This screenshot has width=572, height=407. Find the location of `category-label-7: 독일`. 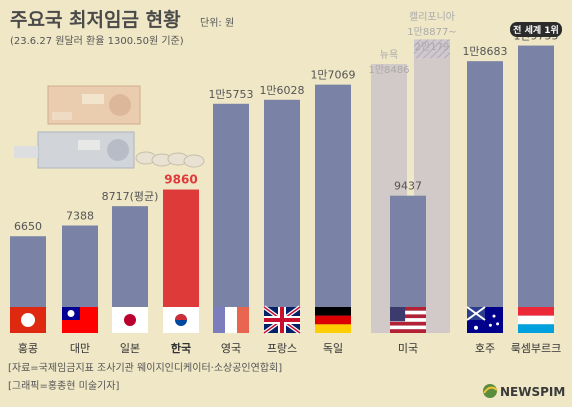

category-label-7: 독일 is located at coordinates (333, 348).